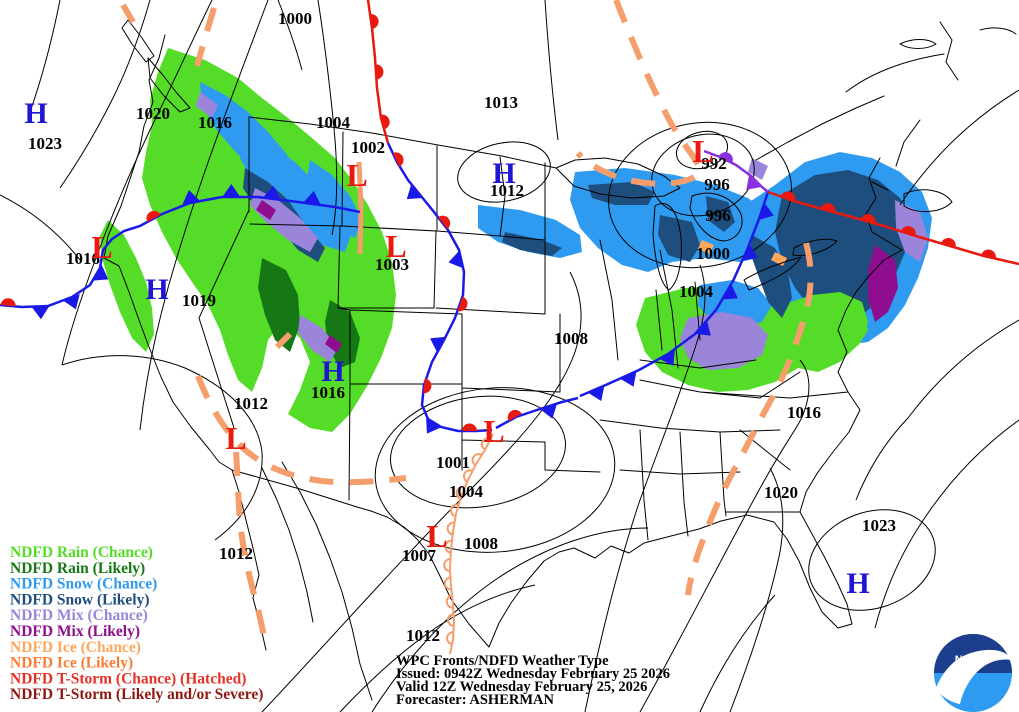 This screenshot has width=1019, height=712. I want to click on pressure-label: 992, so click(714, 163).